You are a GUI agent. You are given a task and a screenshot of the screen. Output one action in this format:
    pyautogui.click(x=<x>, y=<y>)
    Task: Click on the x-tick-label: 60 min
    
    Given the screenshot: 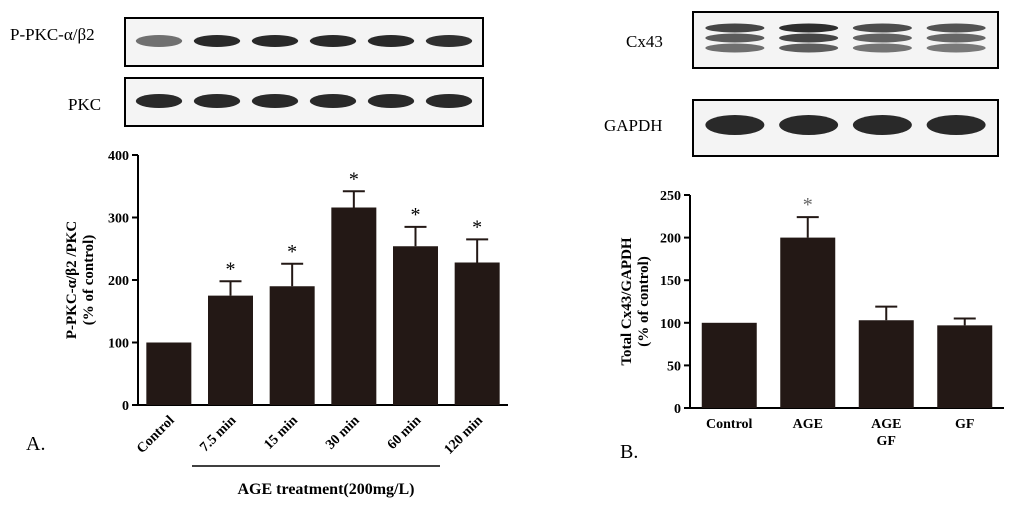 What is the action you would take?
    pyautogui.click(x=405, y=433)
    